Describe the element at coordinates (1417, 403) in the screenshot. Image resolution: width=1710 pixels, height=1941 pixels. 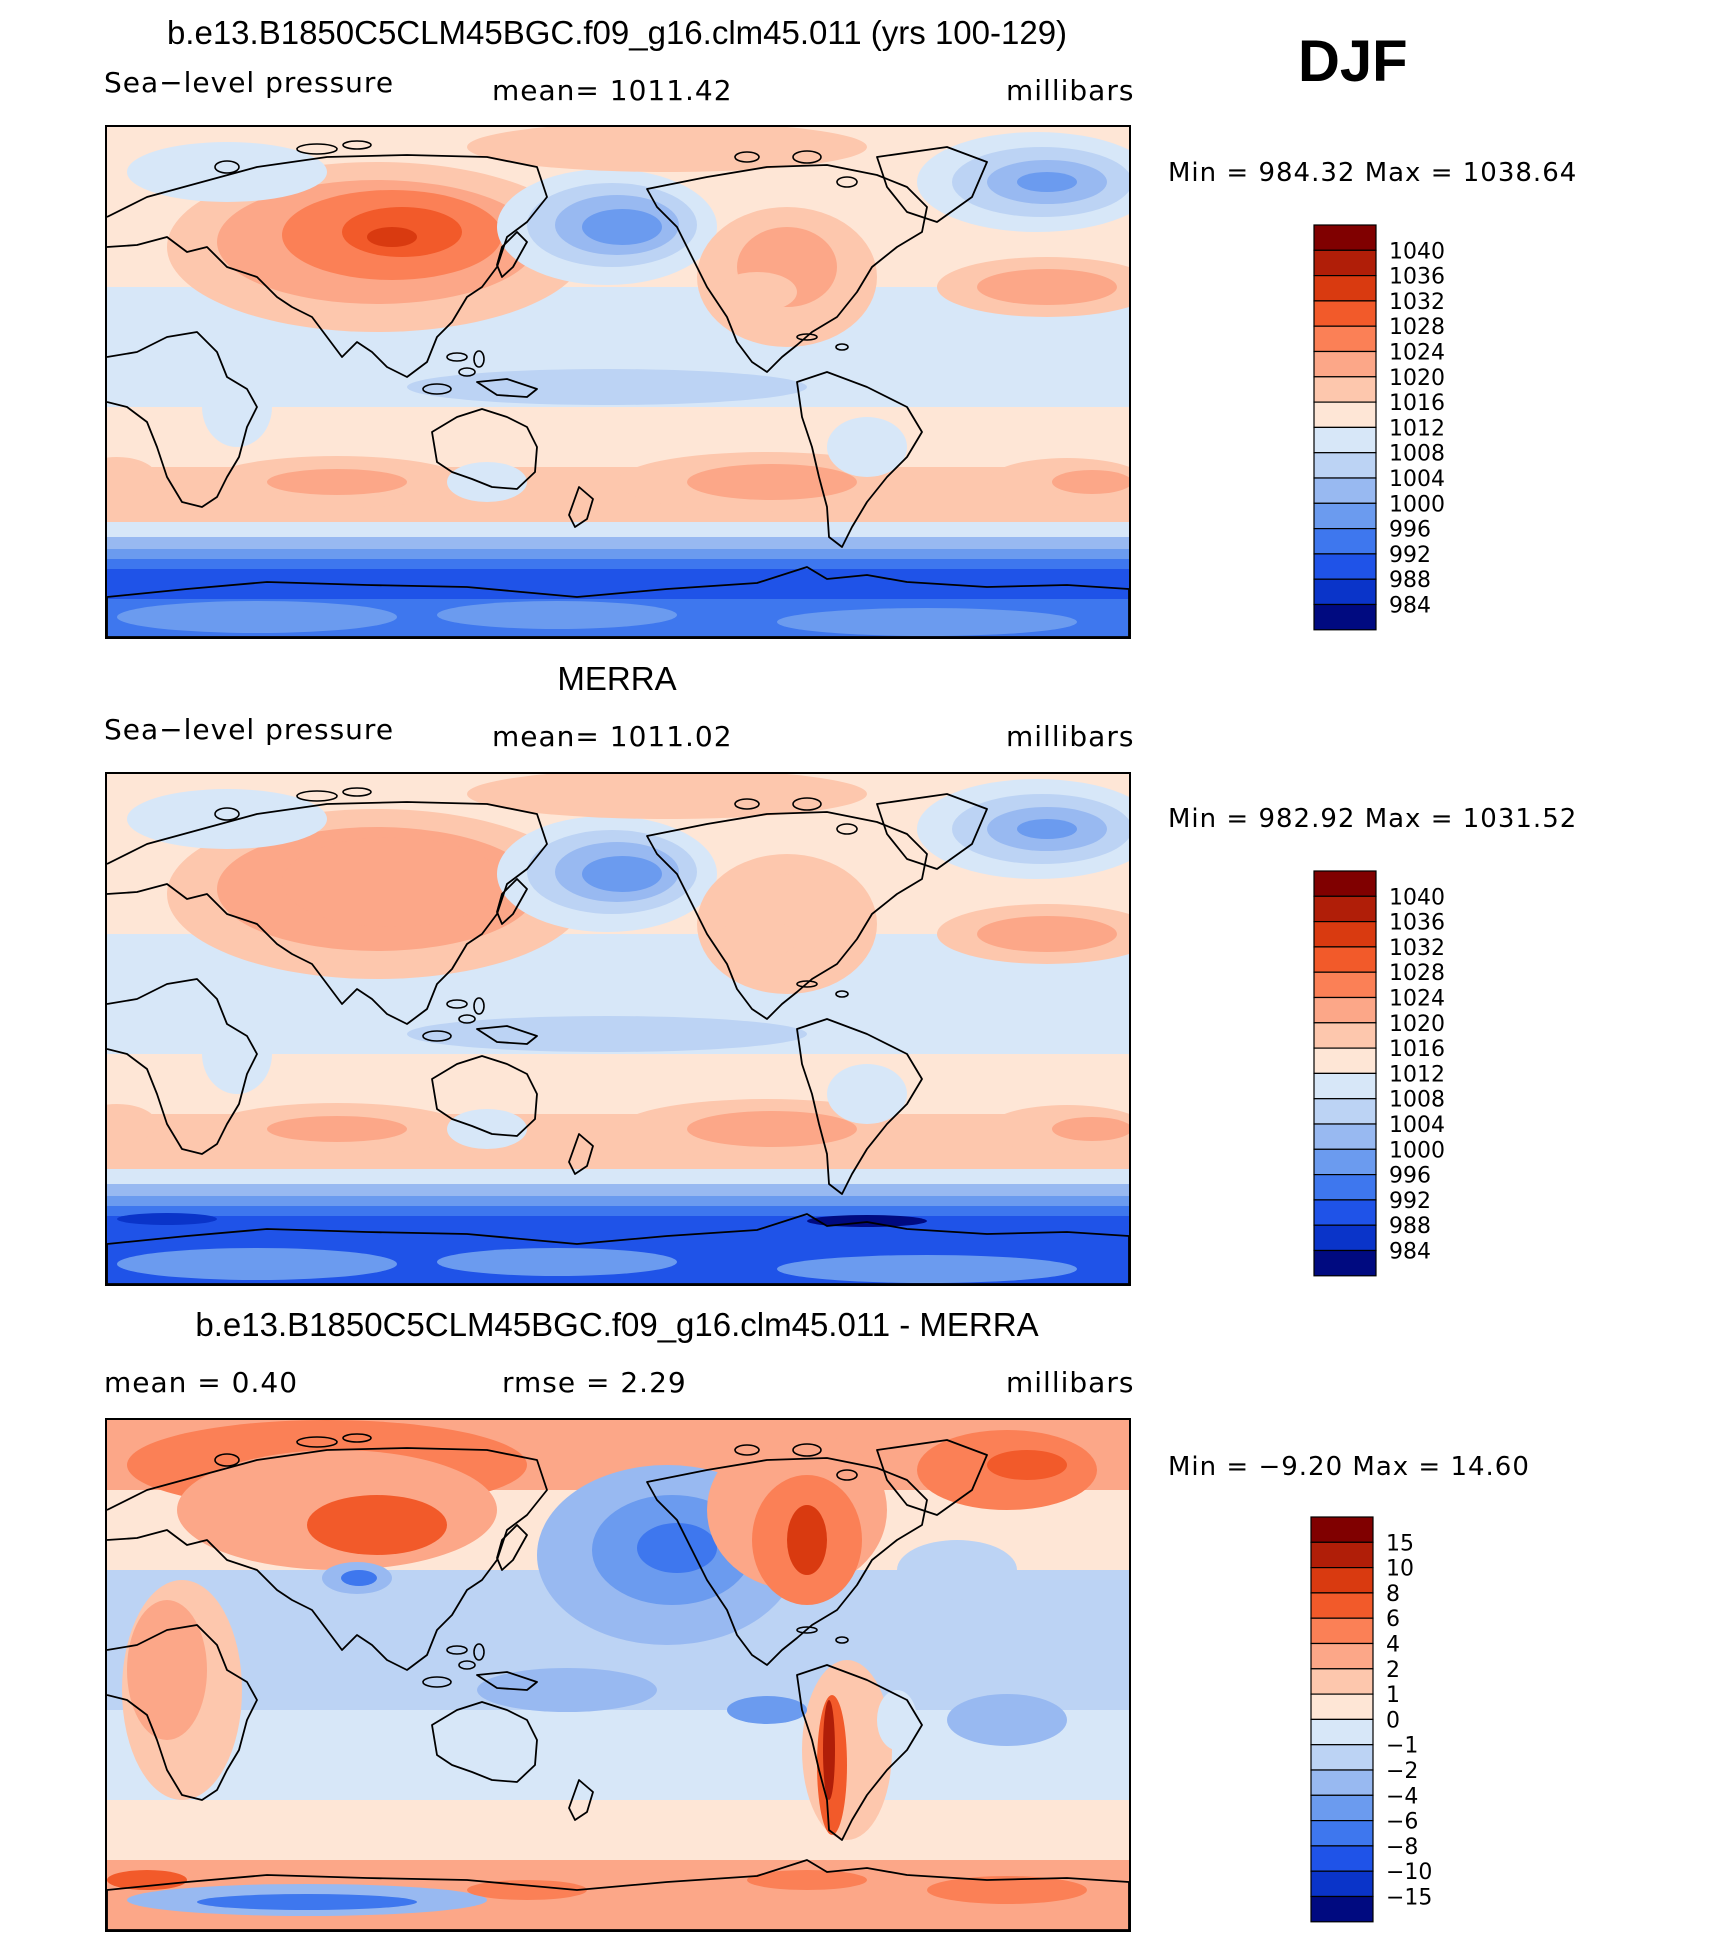
I see `legend-tick-label: 1016` at that location.